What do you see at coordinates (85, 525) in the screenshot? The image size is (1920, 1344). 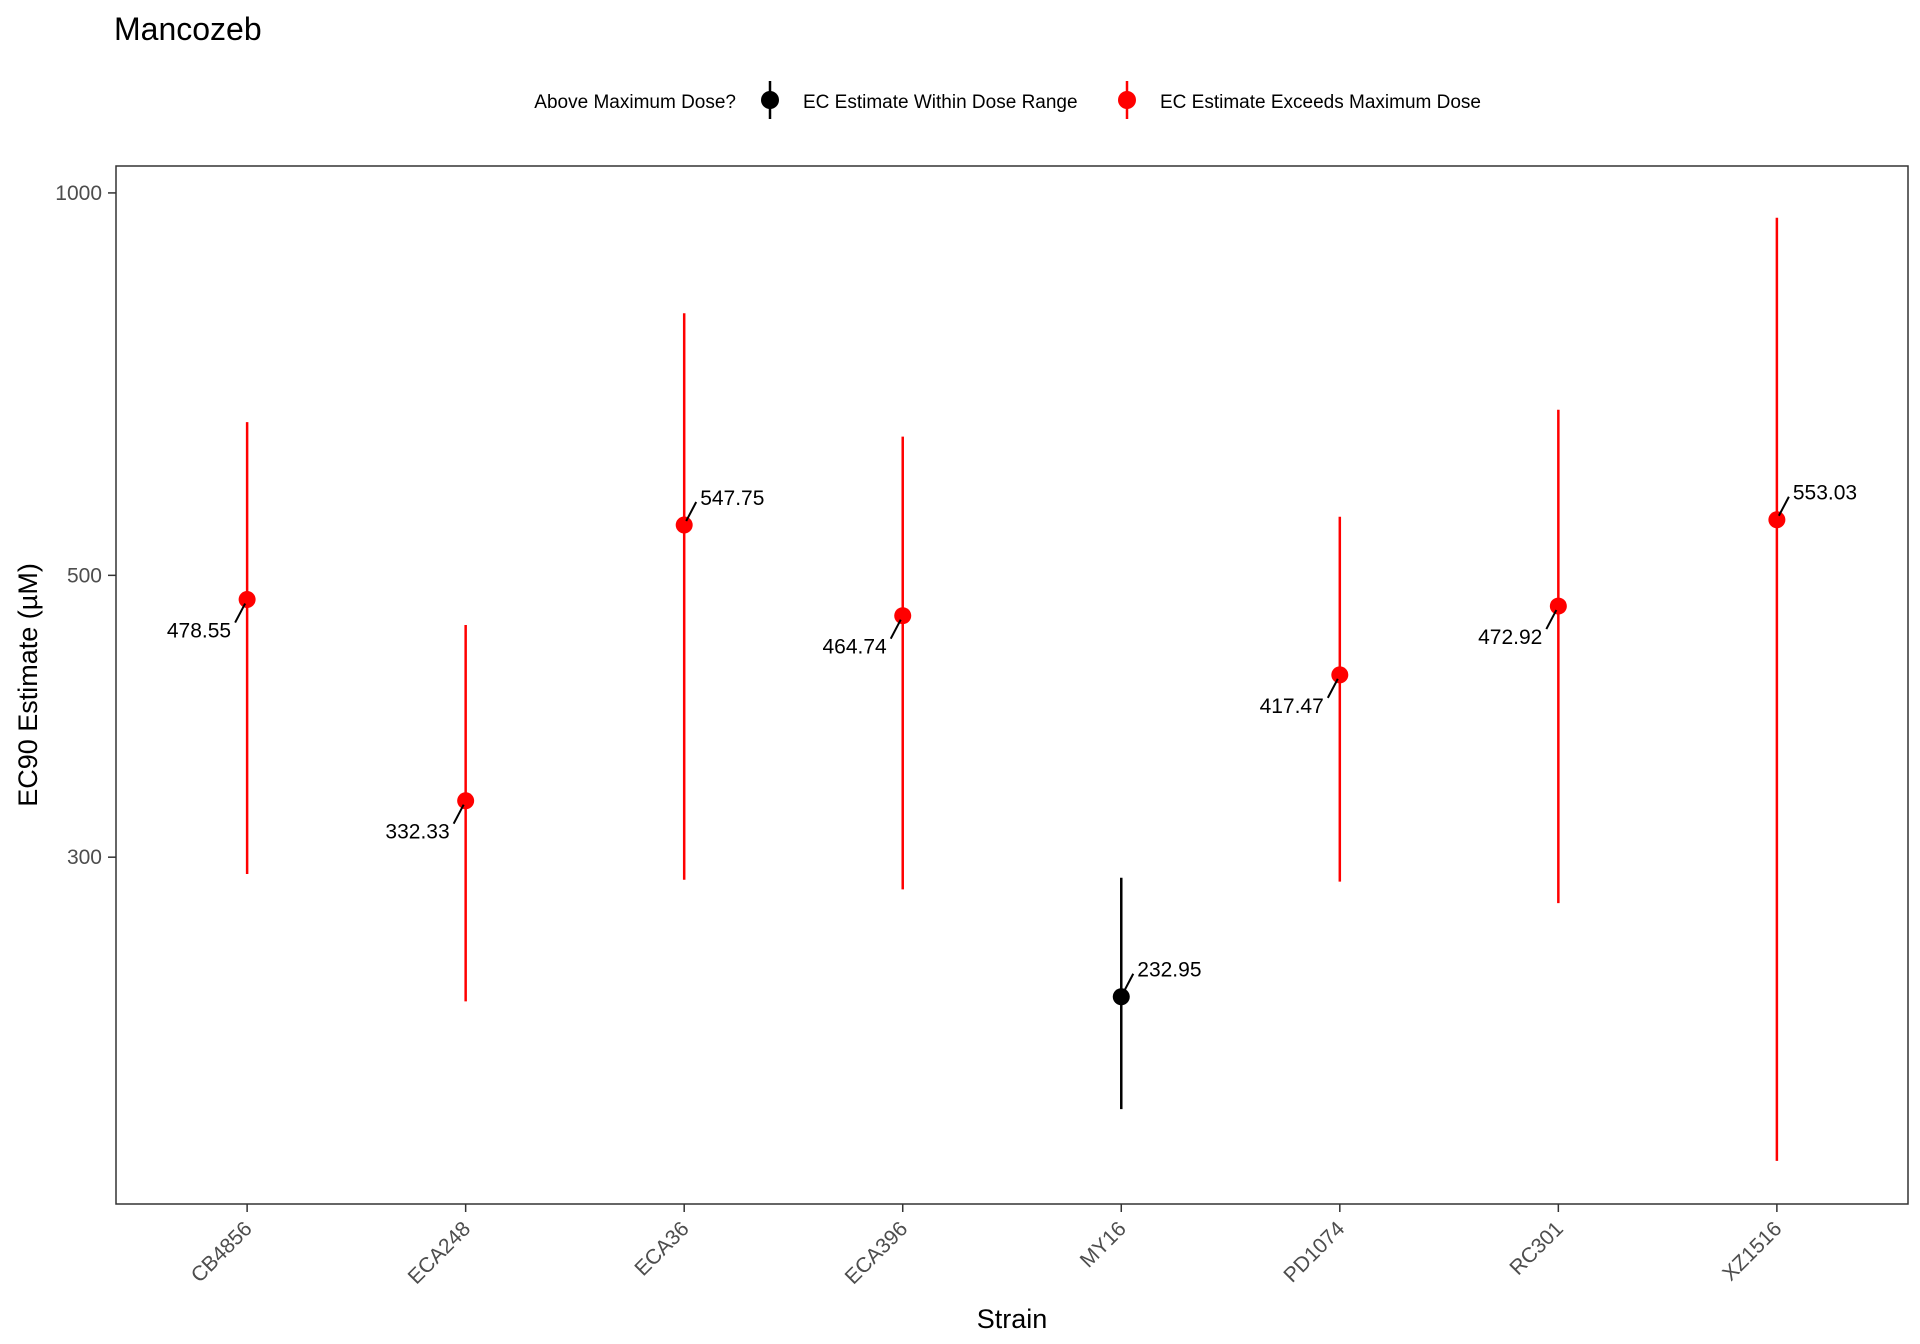 I see `y-axis: 300 500 1000` at bounding box center [85, 525].